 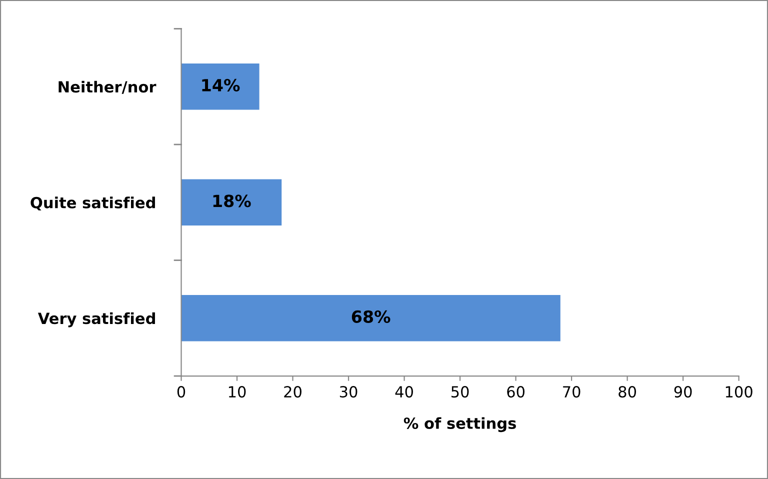 What do you see at coordinates (349, 392) in the screenshot?
I see `x-tick-label: 30` at bounding box center [349, 392].